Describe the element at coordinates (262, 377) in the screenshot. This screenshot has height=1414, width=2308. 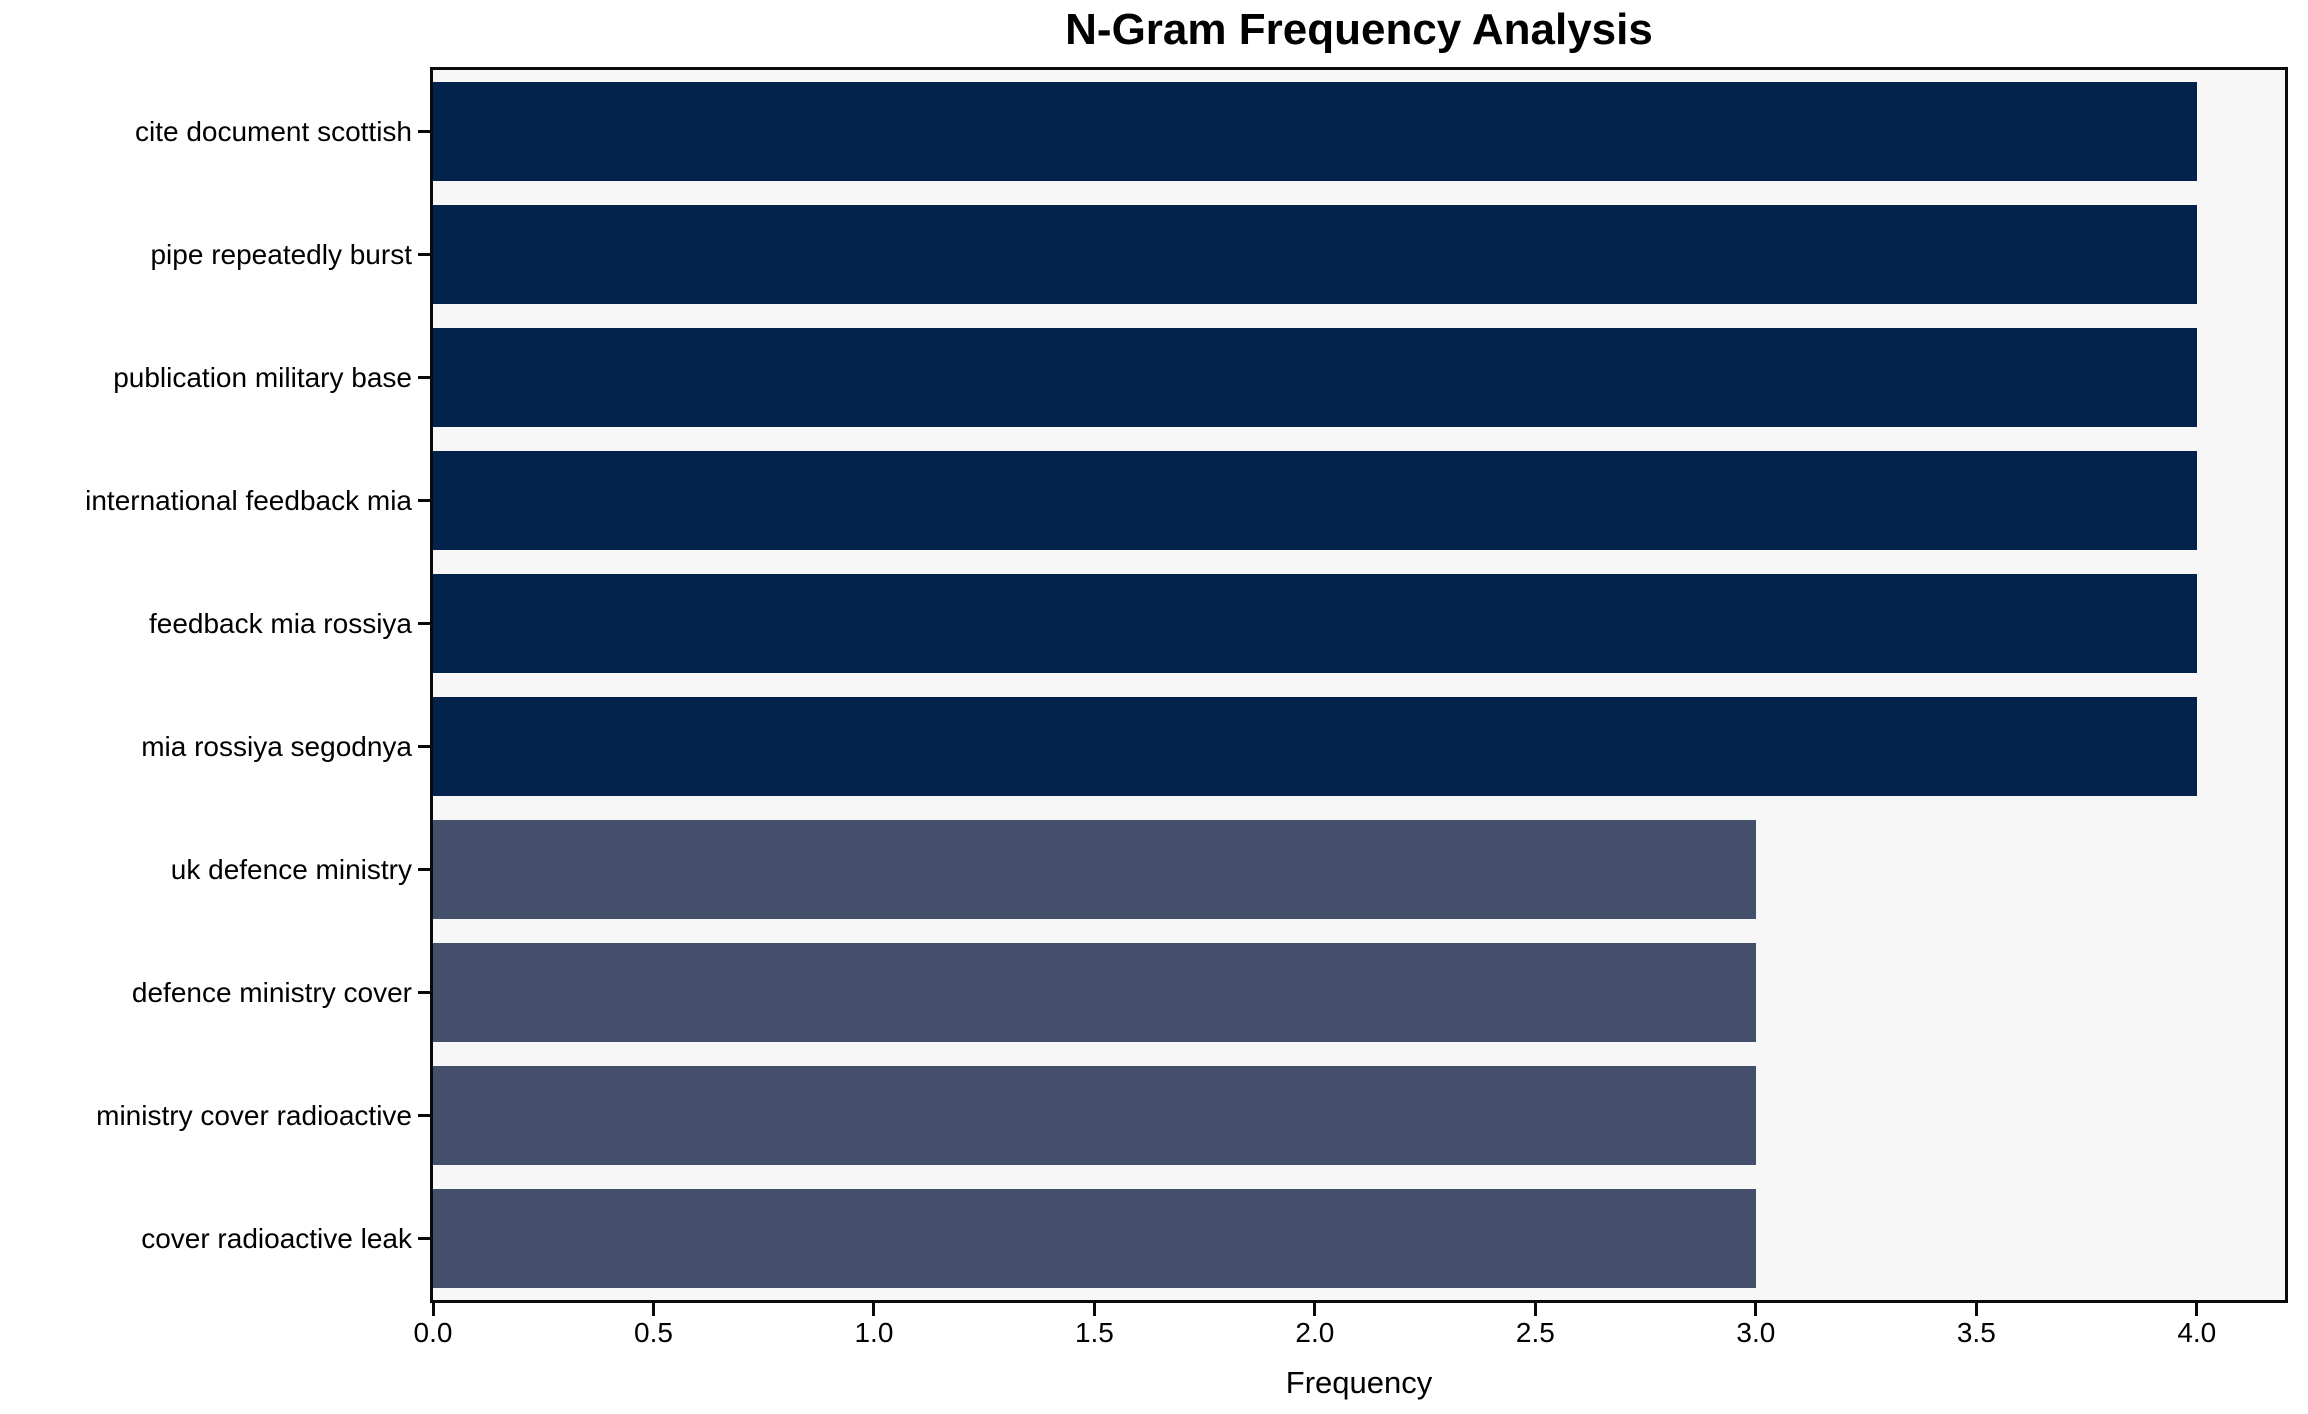
I see `y-tick-label: publication military base` at that location.